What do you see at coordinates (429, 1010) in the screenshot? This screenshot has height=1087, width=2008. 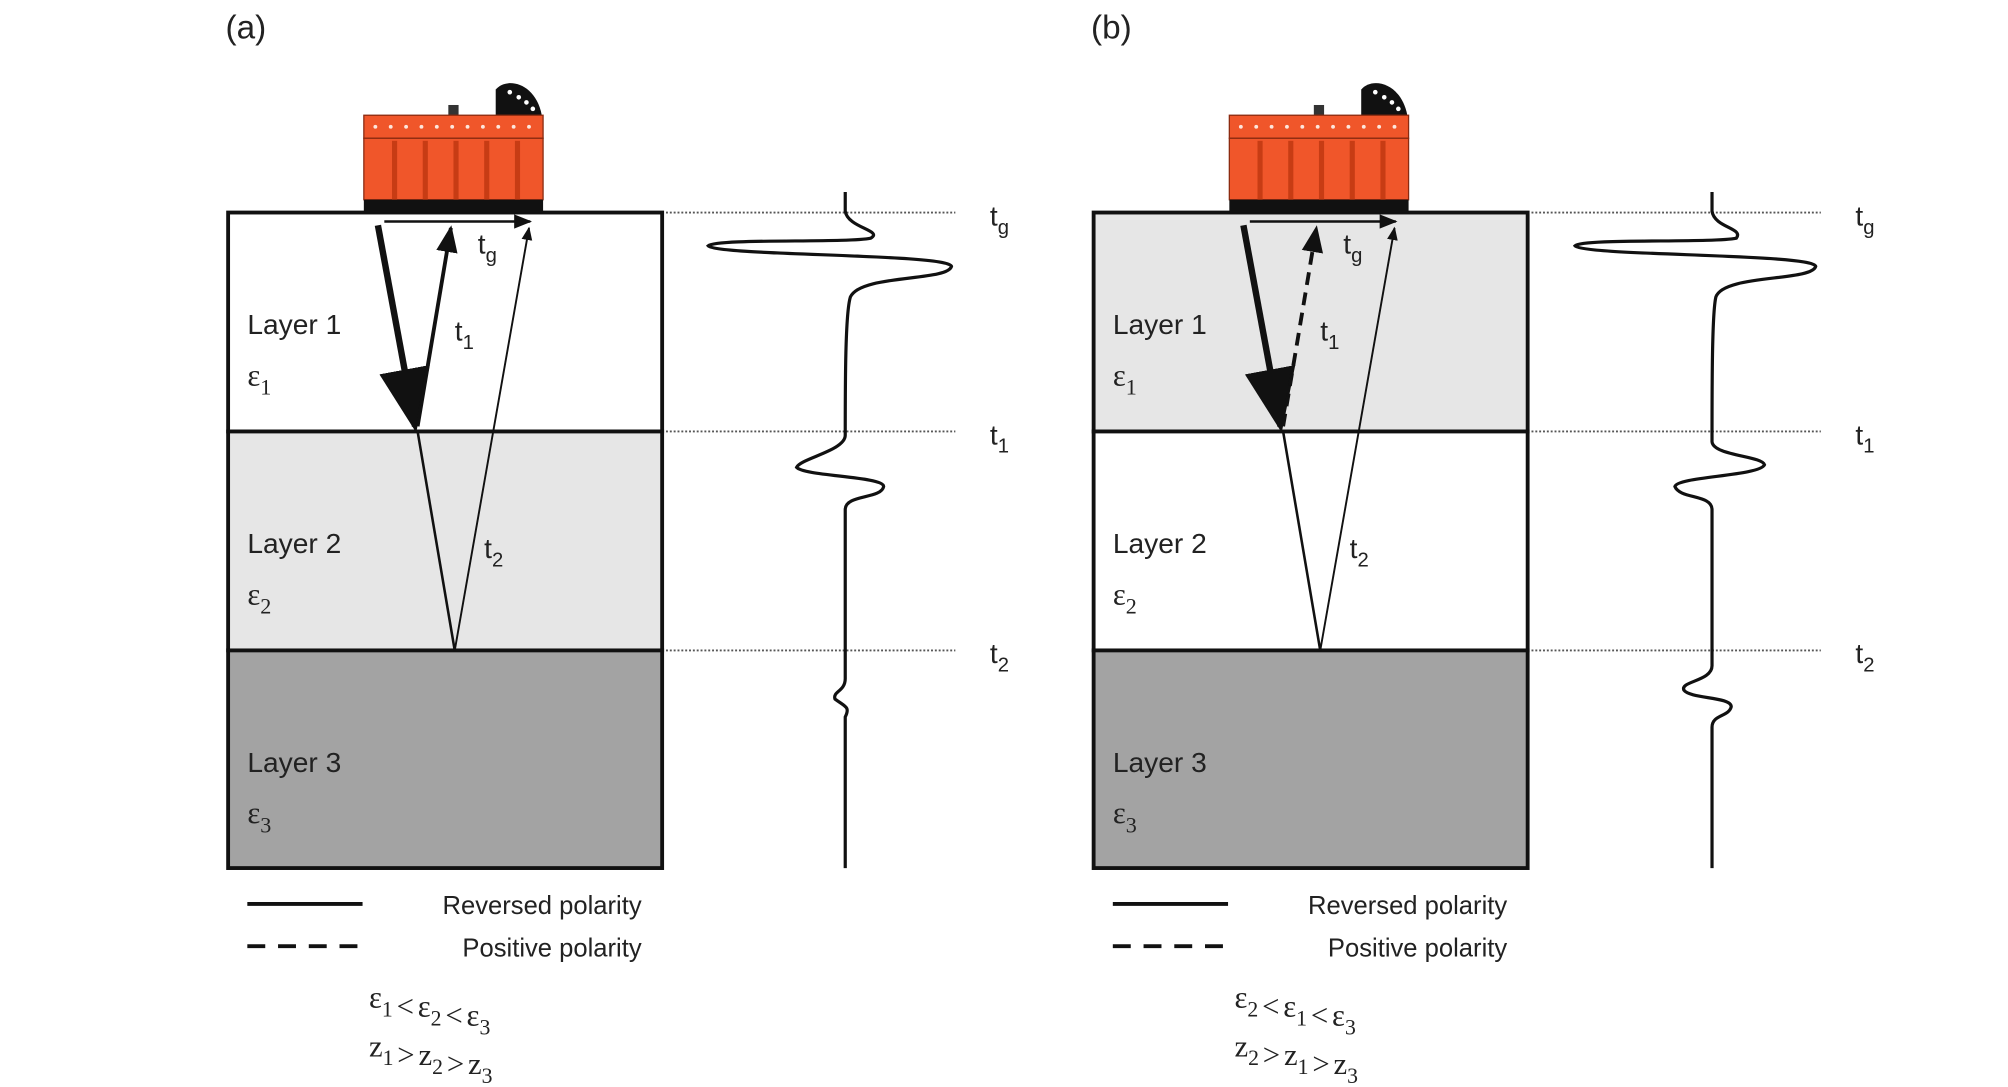 I see `permittivity-relation: ε1 < ε2 < ε3` at bounding box center [429, 1010].